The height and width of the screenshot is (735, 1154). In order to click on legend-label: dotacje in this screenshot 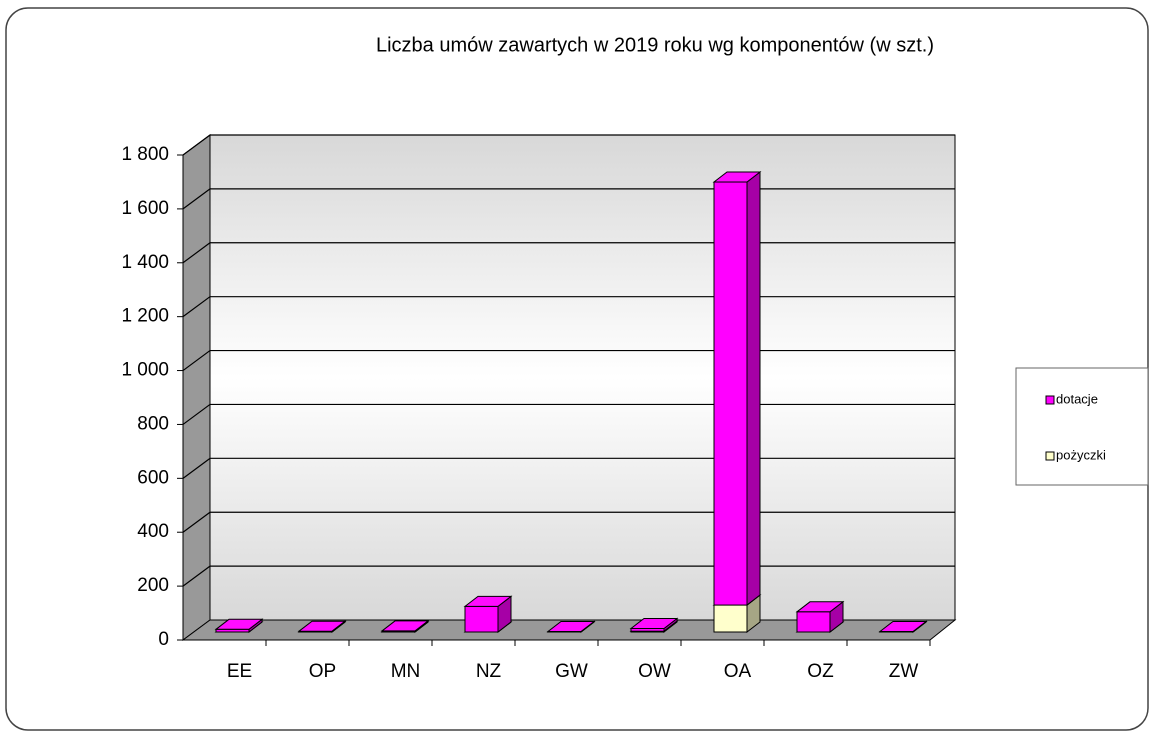, I will do `click(1077, 398)`.